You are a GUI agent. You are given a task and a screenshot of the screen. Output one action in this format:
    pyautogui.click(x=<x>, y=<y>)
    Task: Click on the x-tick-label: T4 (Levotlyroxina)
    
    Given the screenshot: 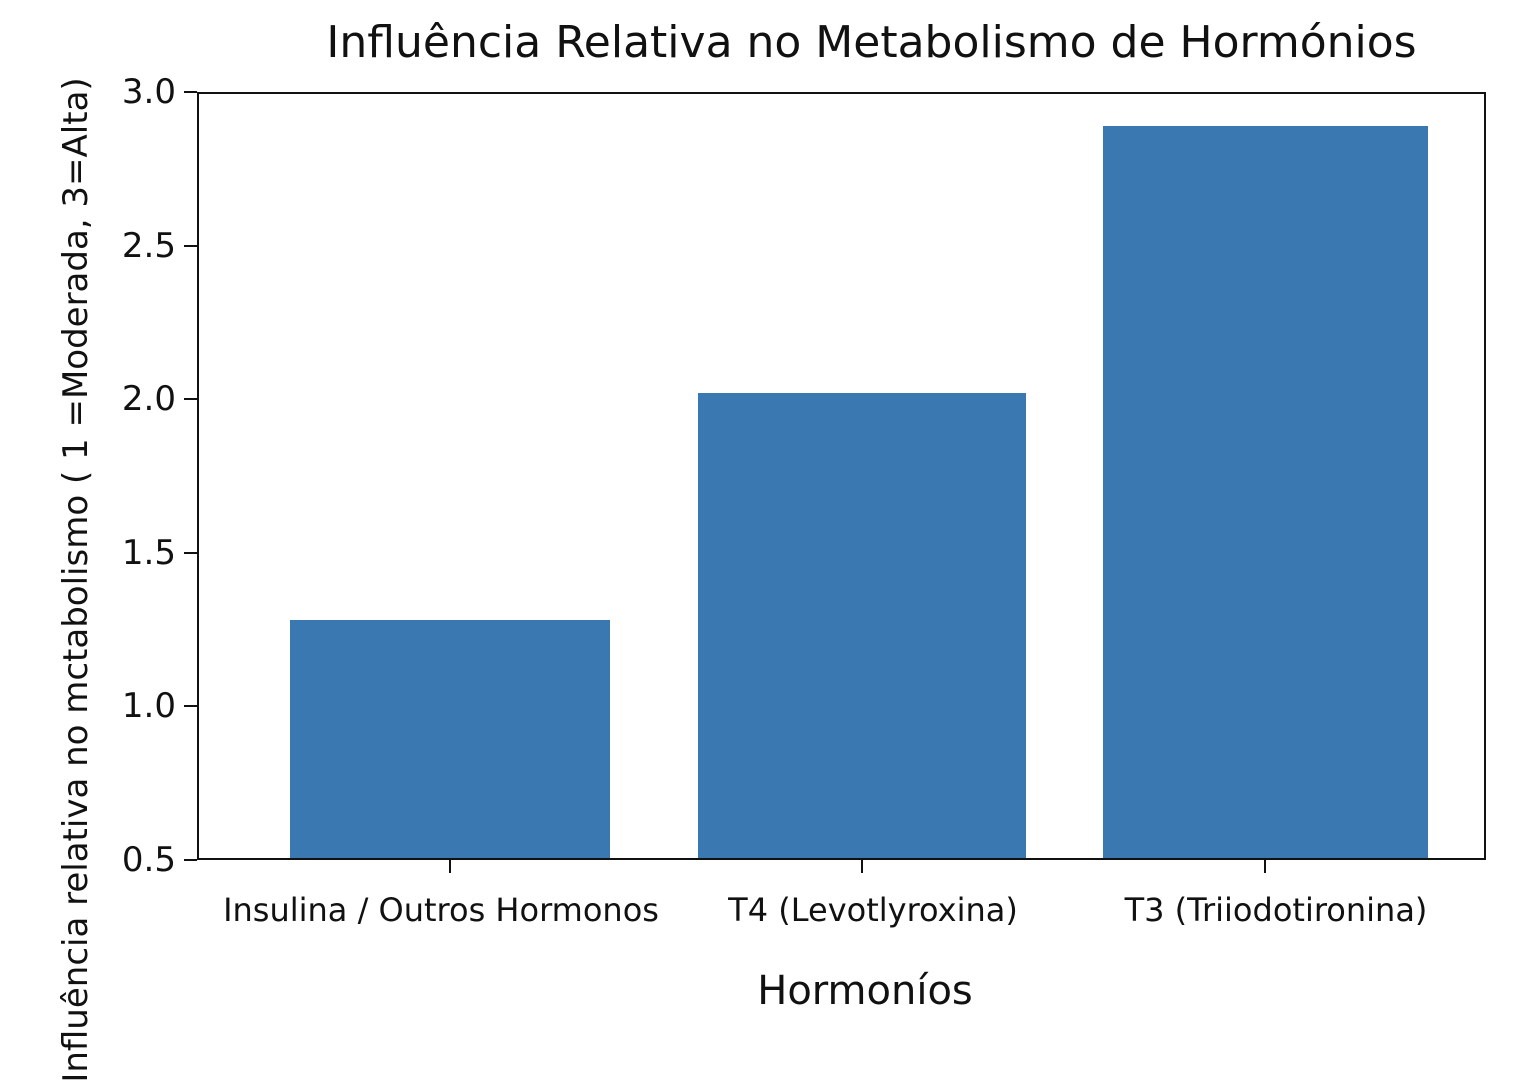 What is the action you would take?
    pyautogui.click(x=873, y=910)
    